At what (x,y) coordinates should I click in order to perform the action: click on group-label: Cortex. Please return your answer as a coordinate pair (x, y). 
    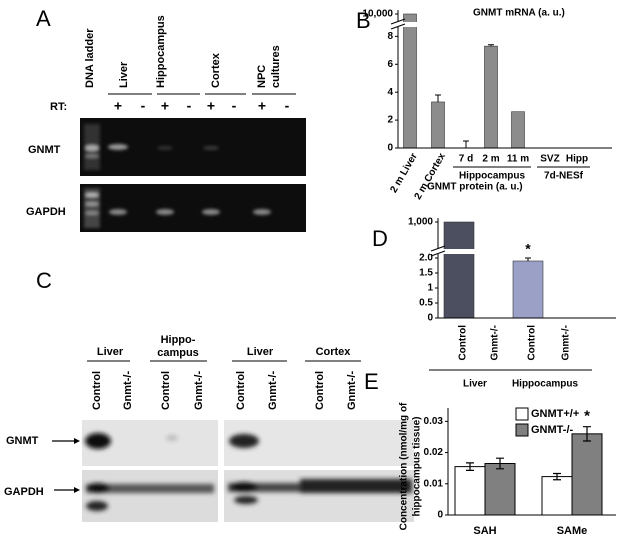
    Looking at the image, I should click on (334, 352).